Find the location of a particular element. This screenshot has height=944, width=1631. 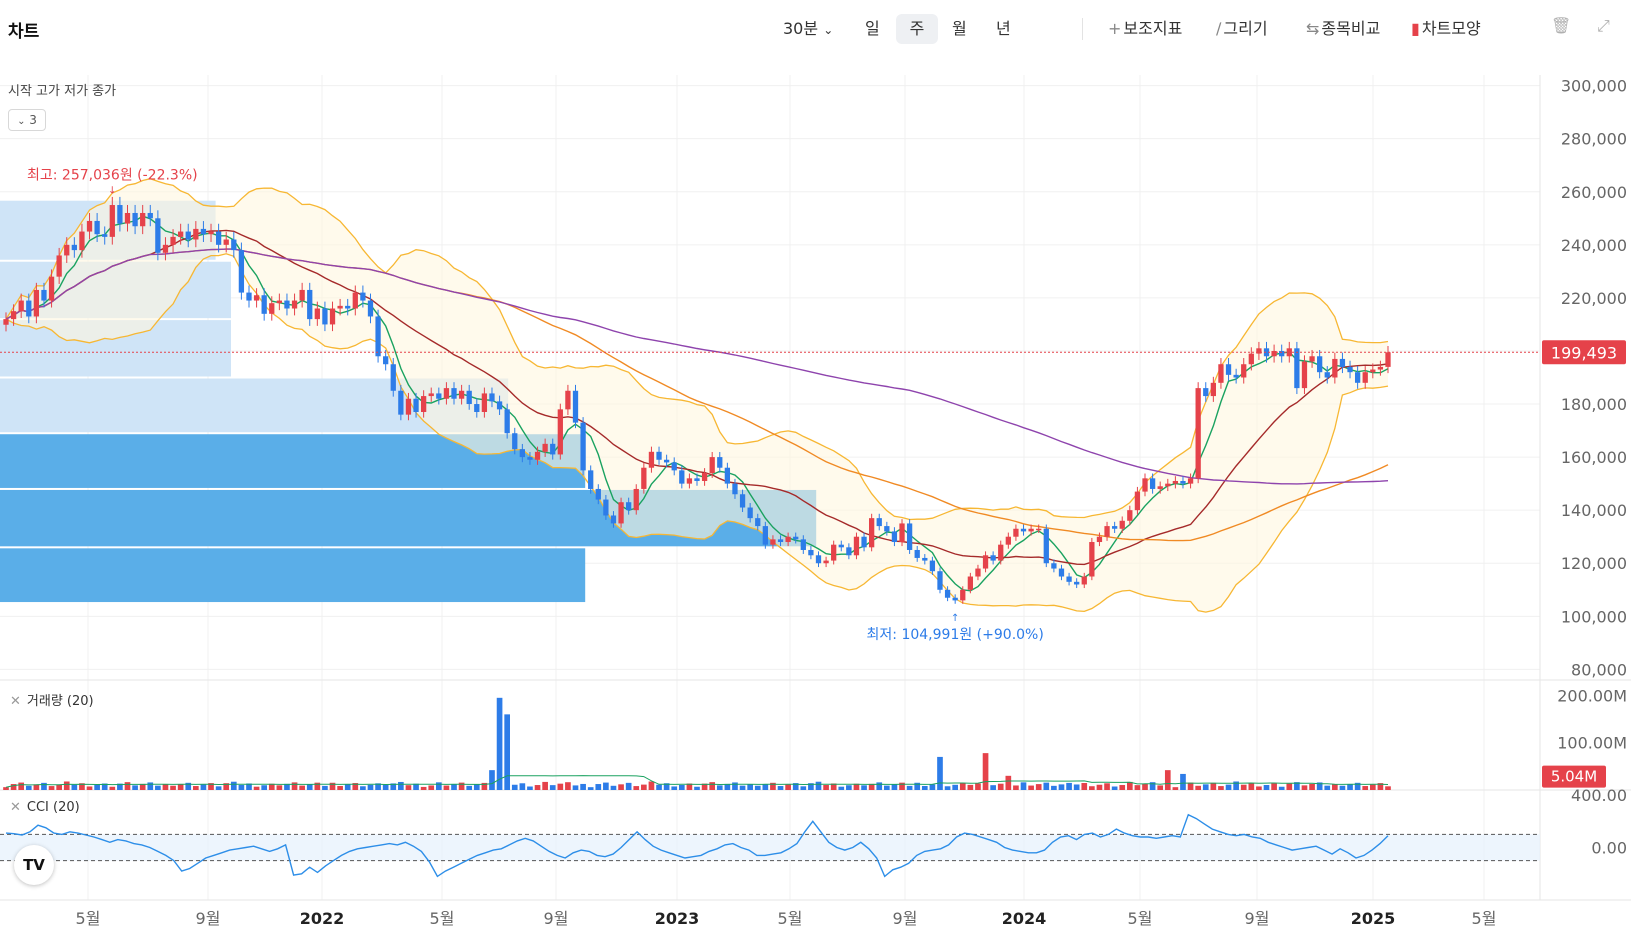

cci-title: CCI (20) is located at coordinates (53, 807).